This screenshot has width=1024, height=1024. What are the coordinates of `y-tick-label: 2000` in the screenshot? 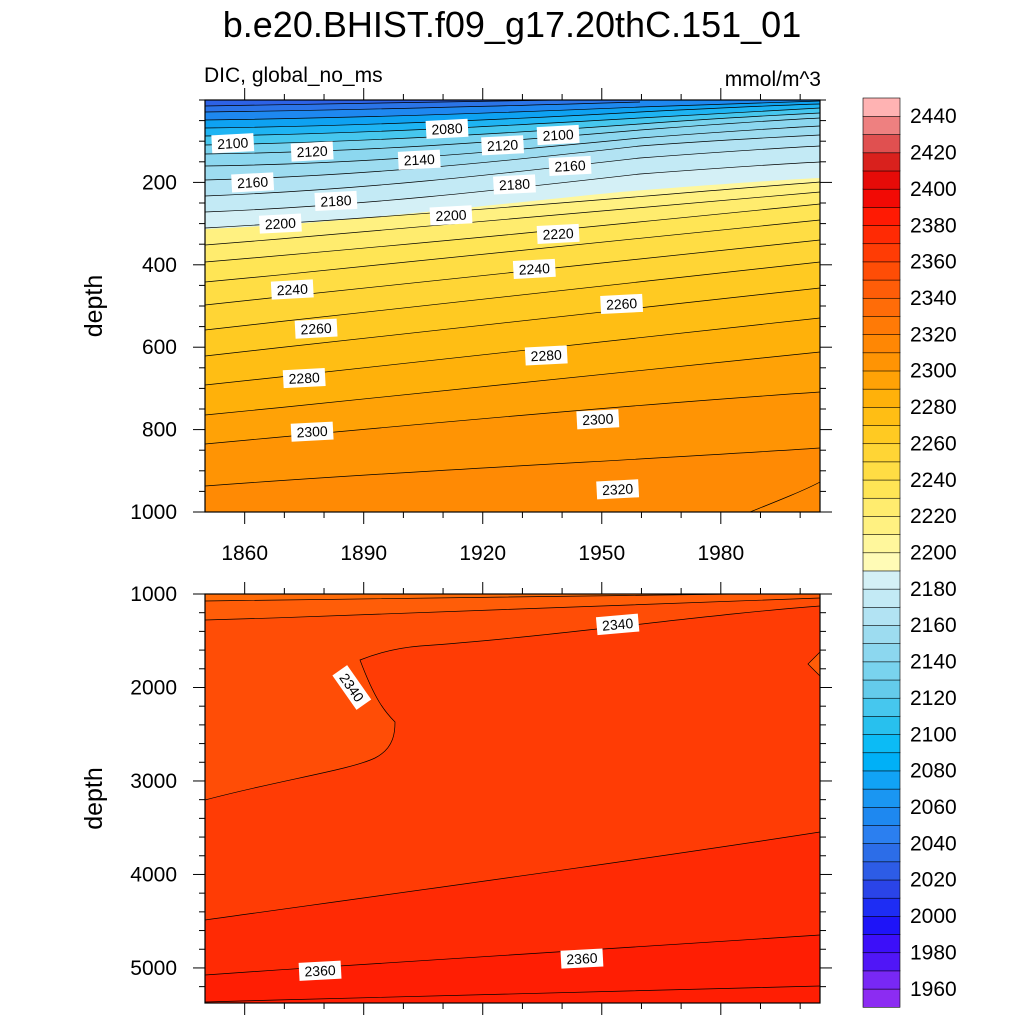 It's located at (153, 687).